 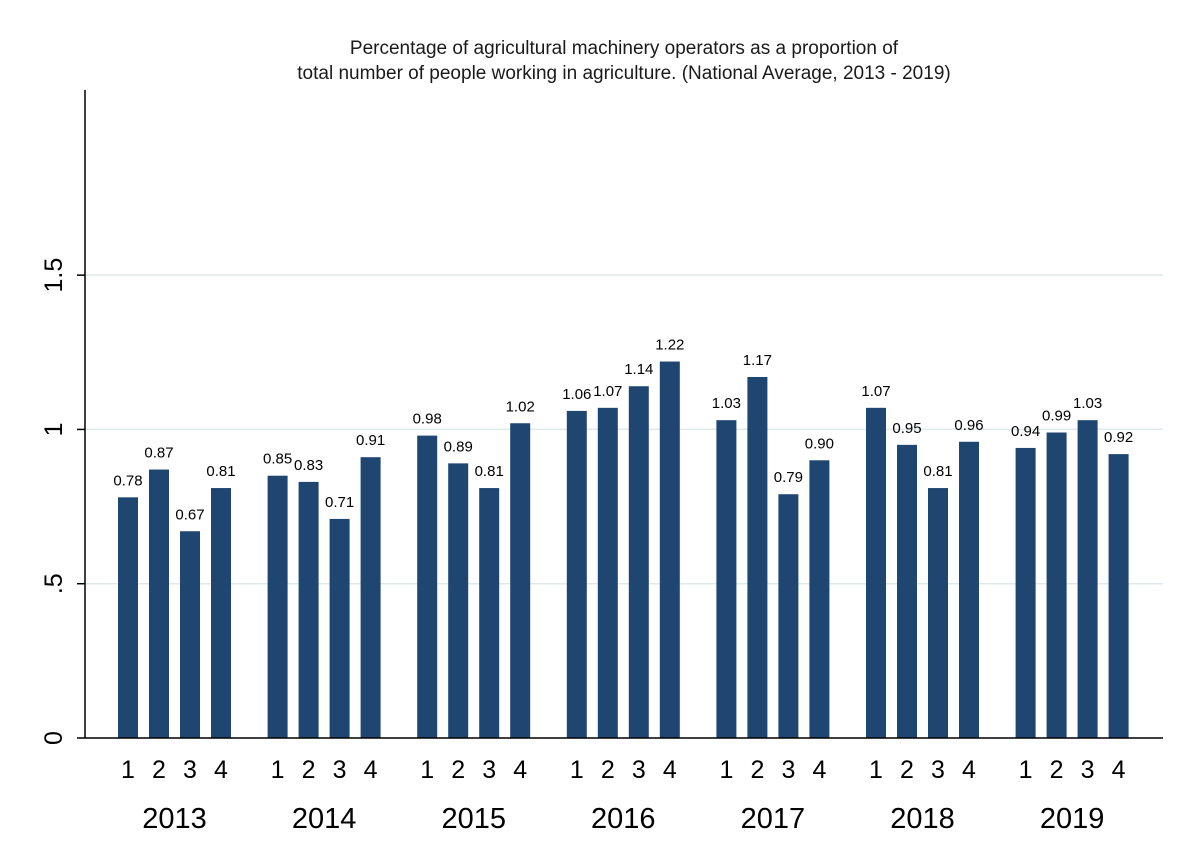 What do you see at coordinates (54, 429) in the screenshot?
I see `y-tick-label: 1` at bounding box center [54, 429].